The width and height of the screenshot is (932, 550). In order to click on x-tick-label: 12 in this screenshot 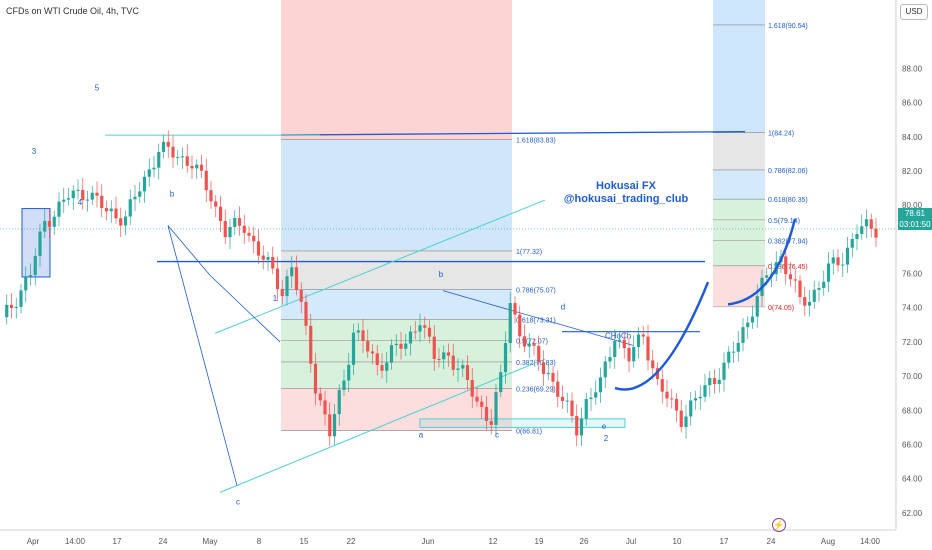, I will do `click(493, 541)`.